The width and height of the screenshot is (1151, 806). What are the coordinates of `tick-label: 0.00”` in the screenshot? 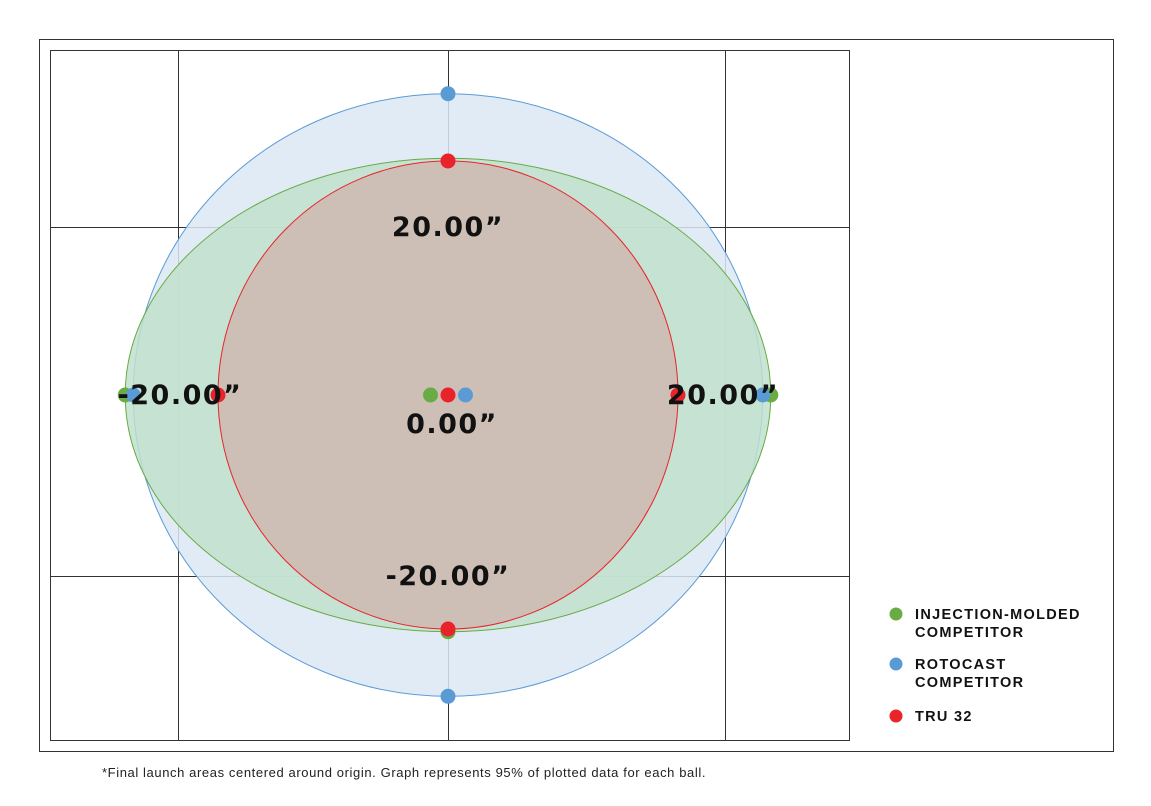 It's located at (452, 424).